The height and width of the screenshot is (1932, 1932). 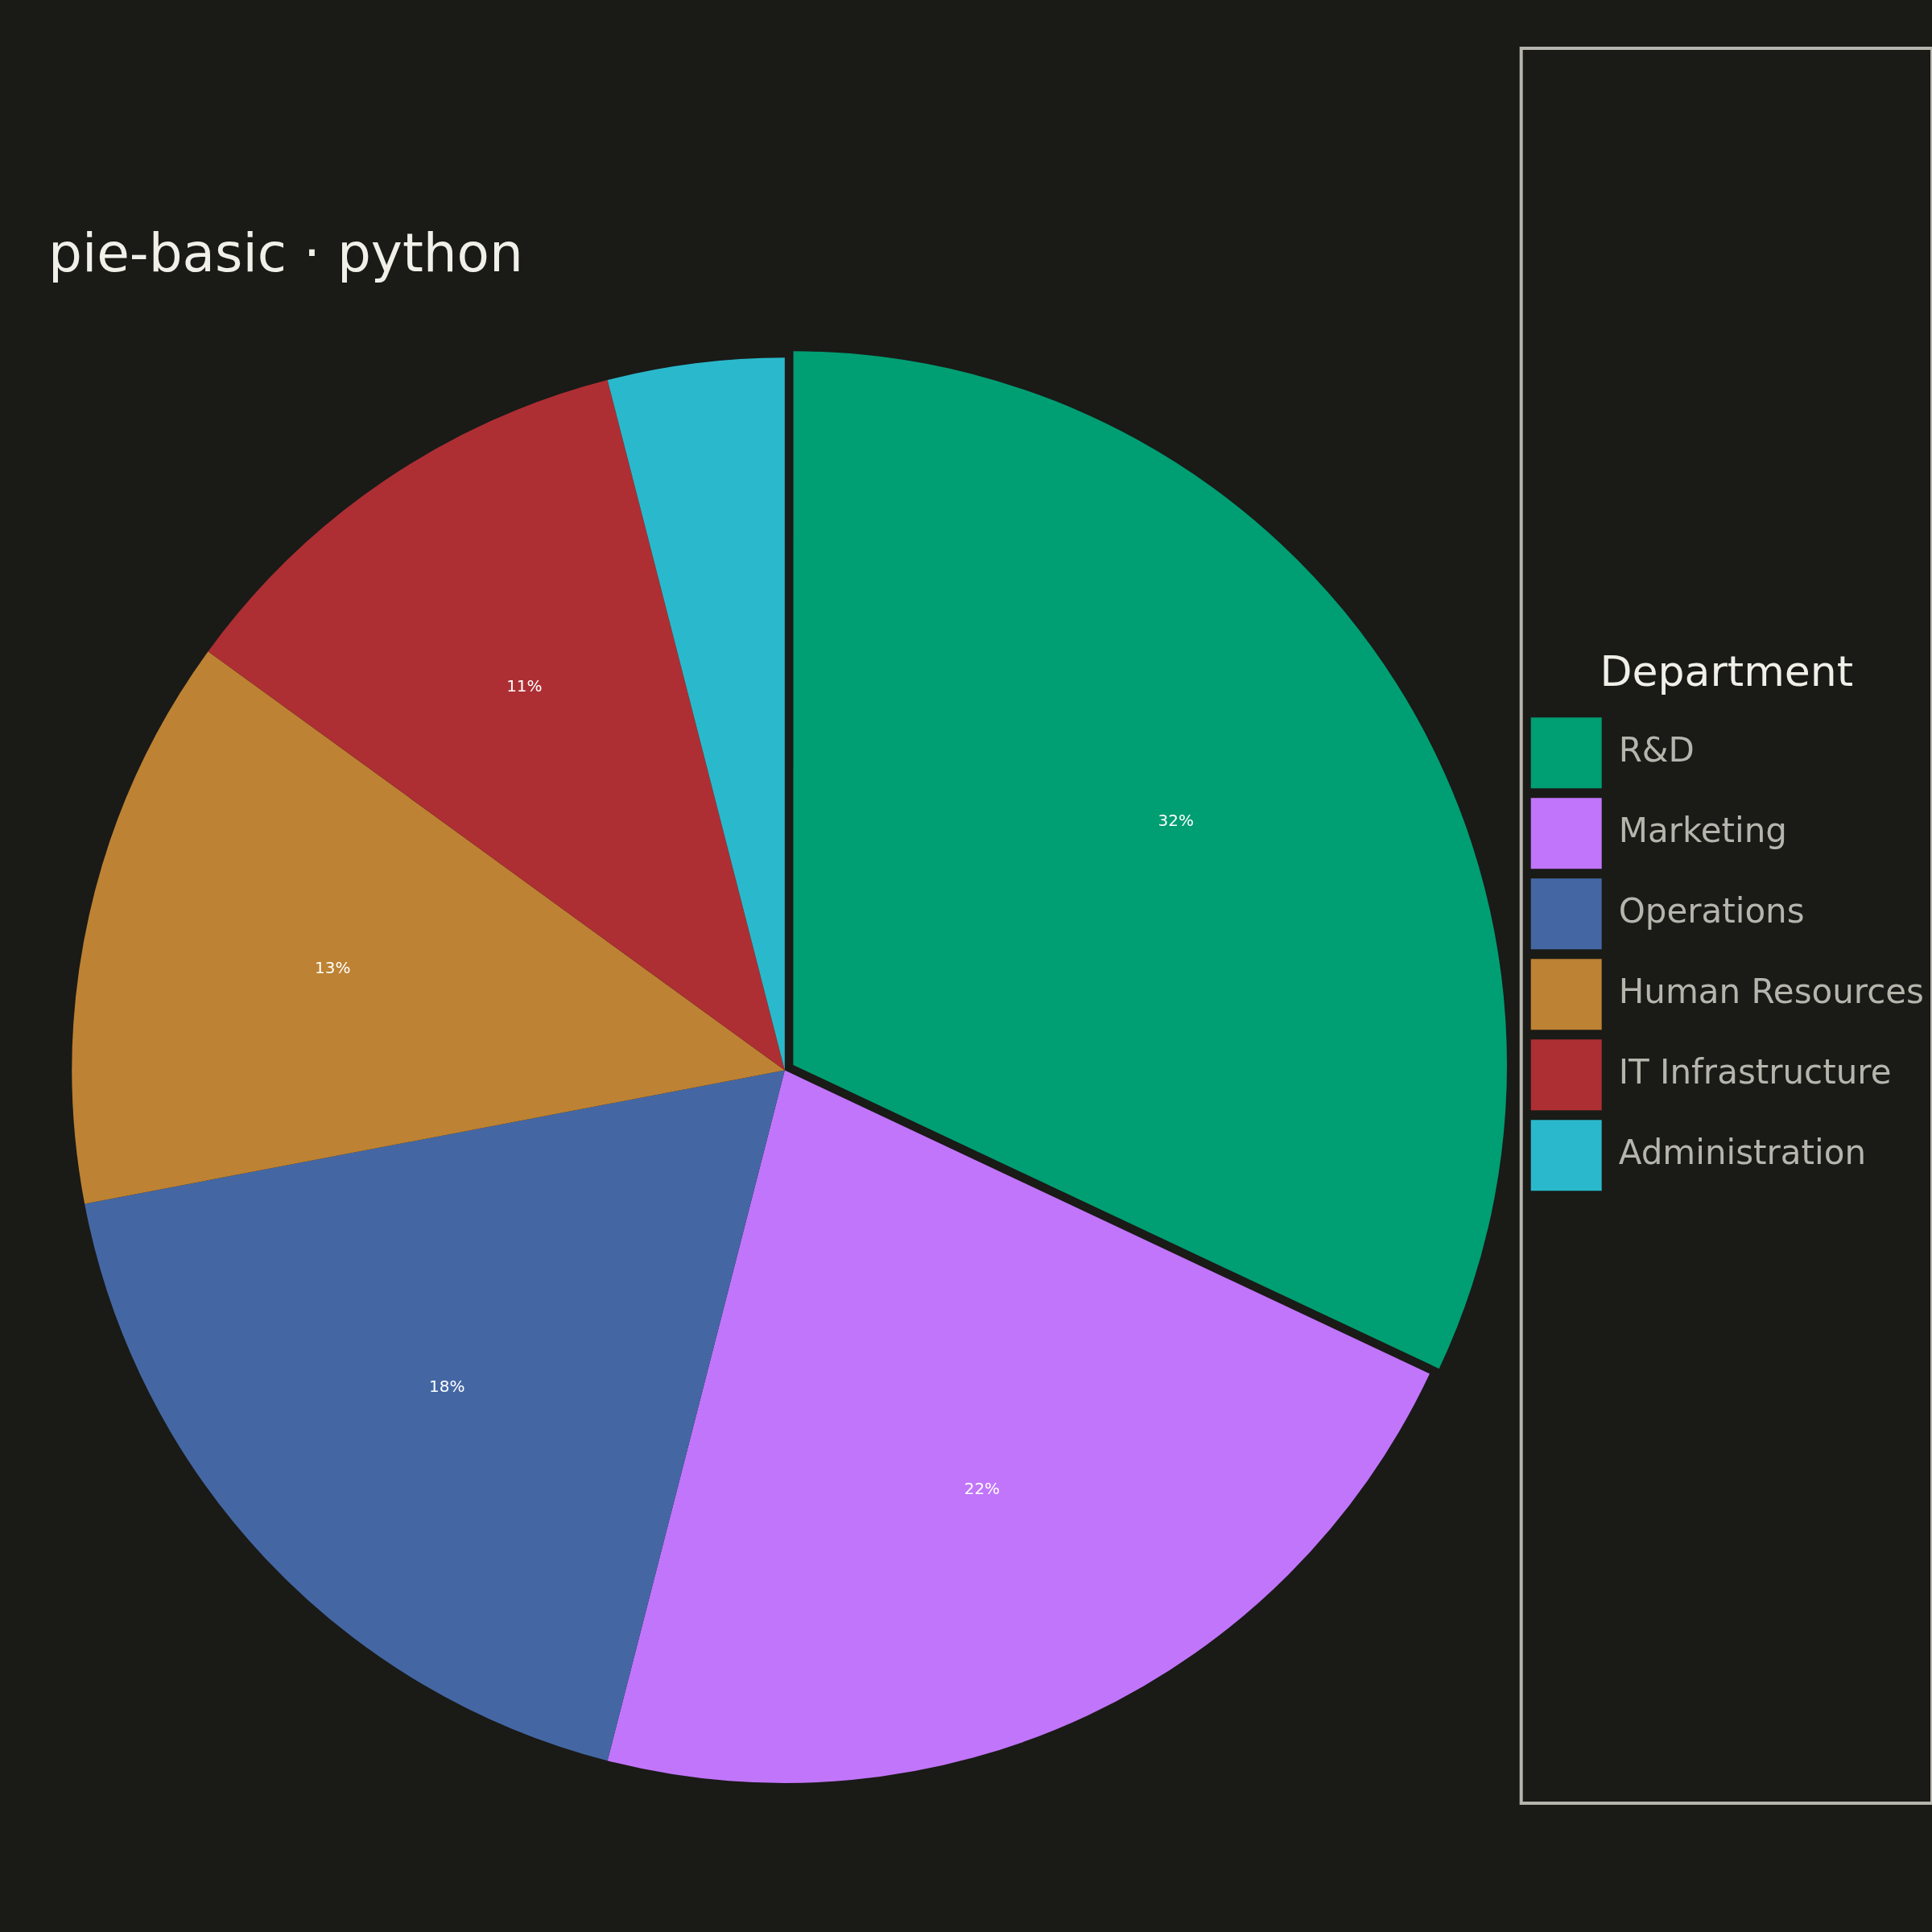 What do you see at coordinates (447, 1386) in the screenshot?
I see `data-label: 18%` at bounding box center [447, 1386].